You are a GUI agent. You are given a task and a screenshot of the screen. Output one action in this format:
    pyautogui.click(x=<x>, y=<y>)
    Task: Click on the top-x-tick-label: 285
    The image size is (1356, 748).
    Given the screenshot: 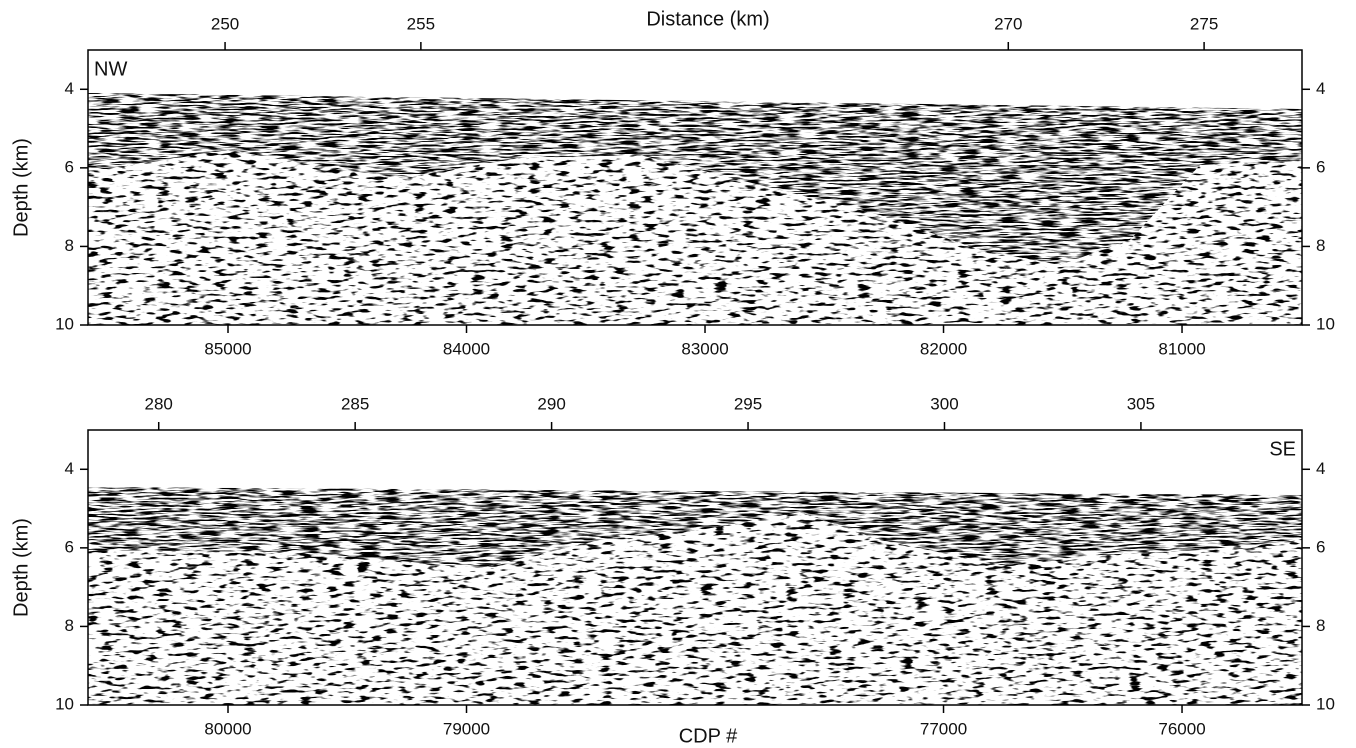 What is the action you would take?
    pyautogui.click(x=355, y=403)
    